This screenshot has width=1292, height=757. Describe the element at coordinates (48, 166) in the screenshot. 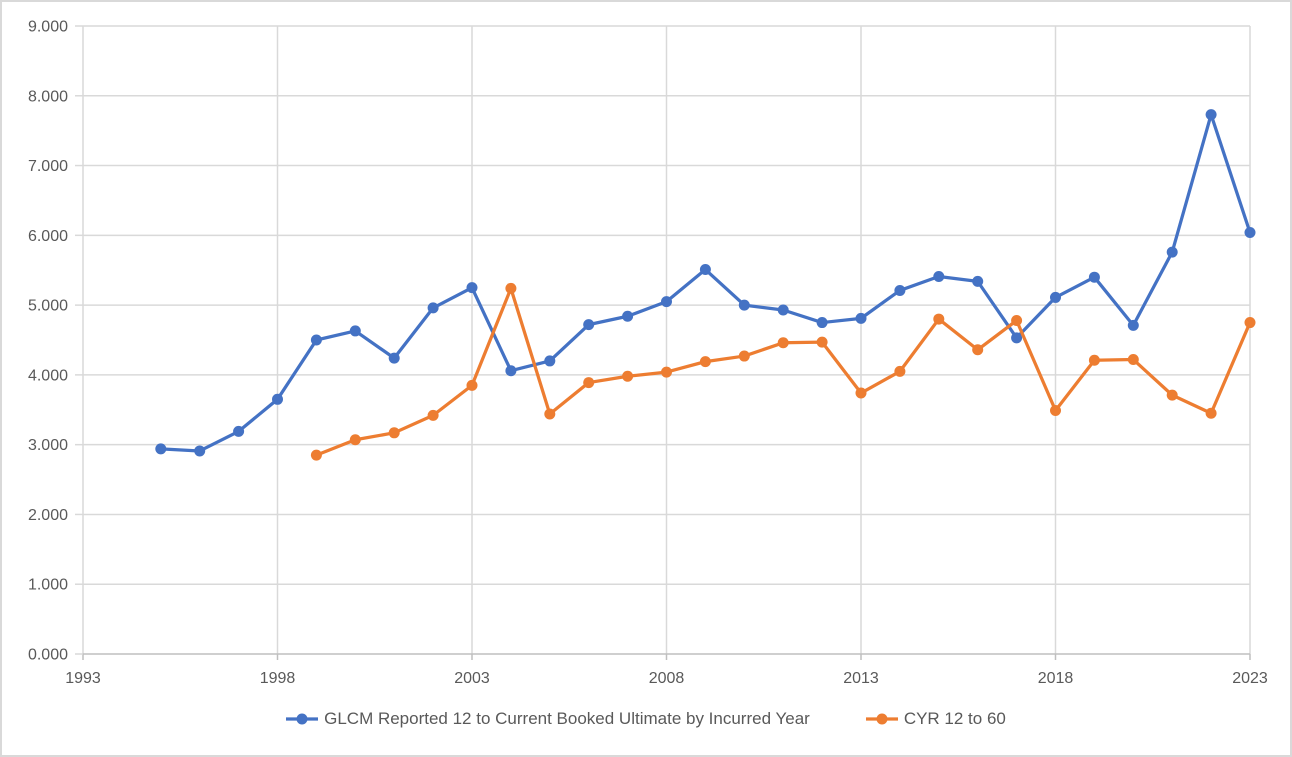

I see `y-axis-tick-label: 7.000` at that location.